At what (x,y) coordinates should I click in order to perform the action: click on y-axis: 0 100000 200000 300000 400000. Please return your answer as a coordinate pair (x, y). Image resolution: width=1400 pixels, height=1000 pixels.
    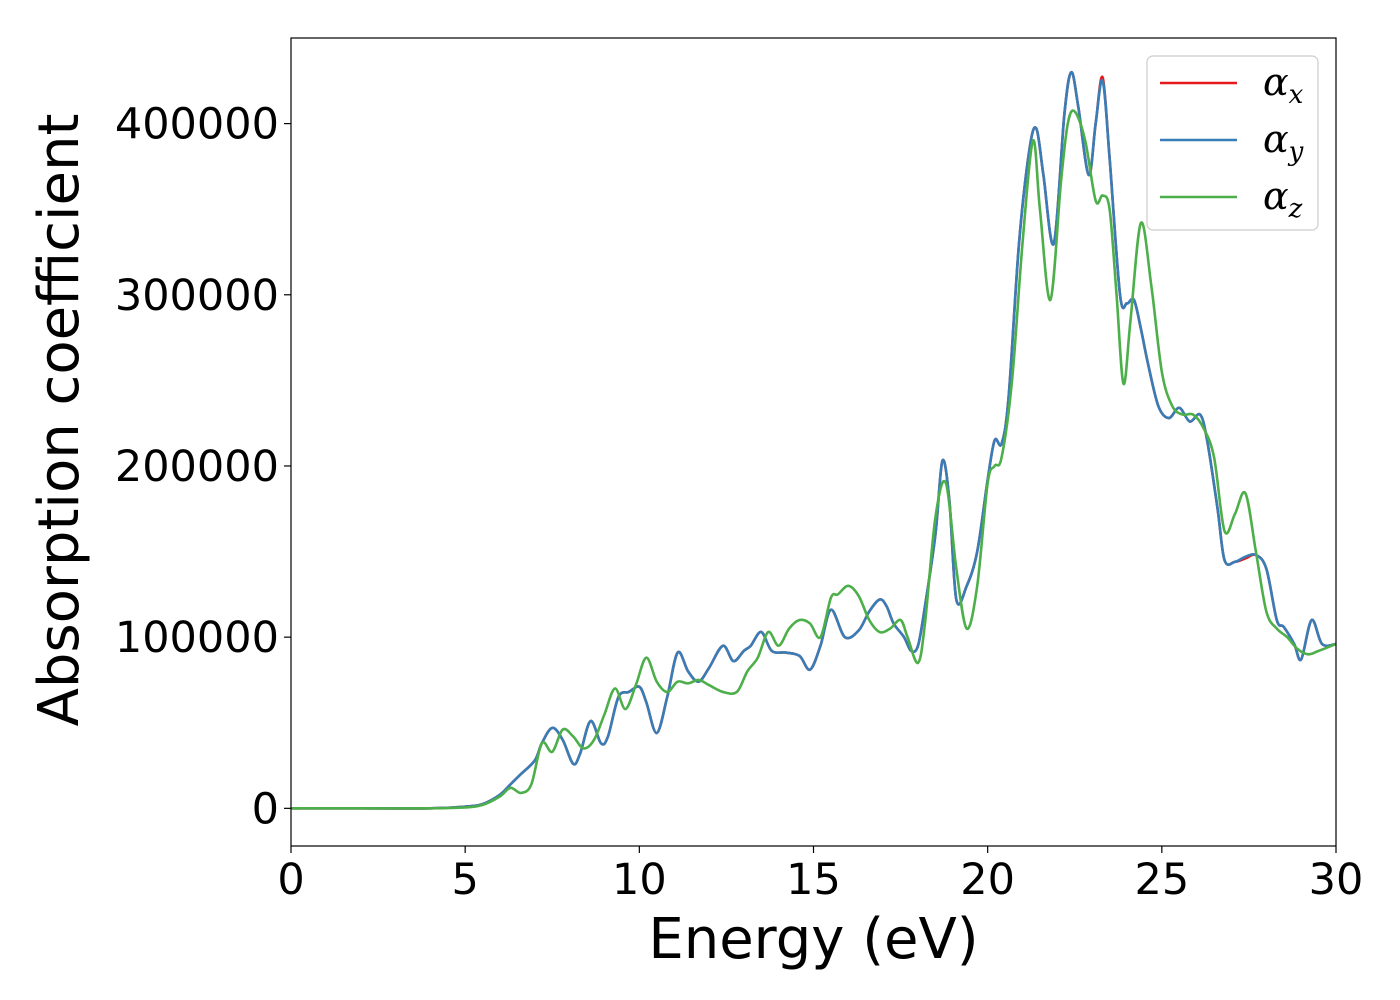
    Looking at the image, I should click on (203, 467).